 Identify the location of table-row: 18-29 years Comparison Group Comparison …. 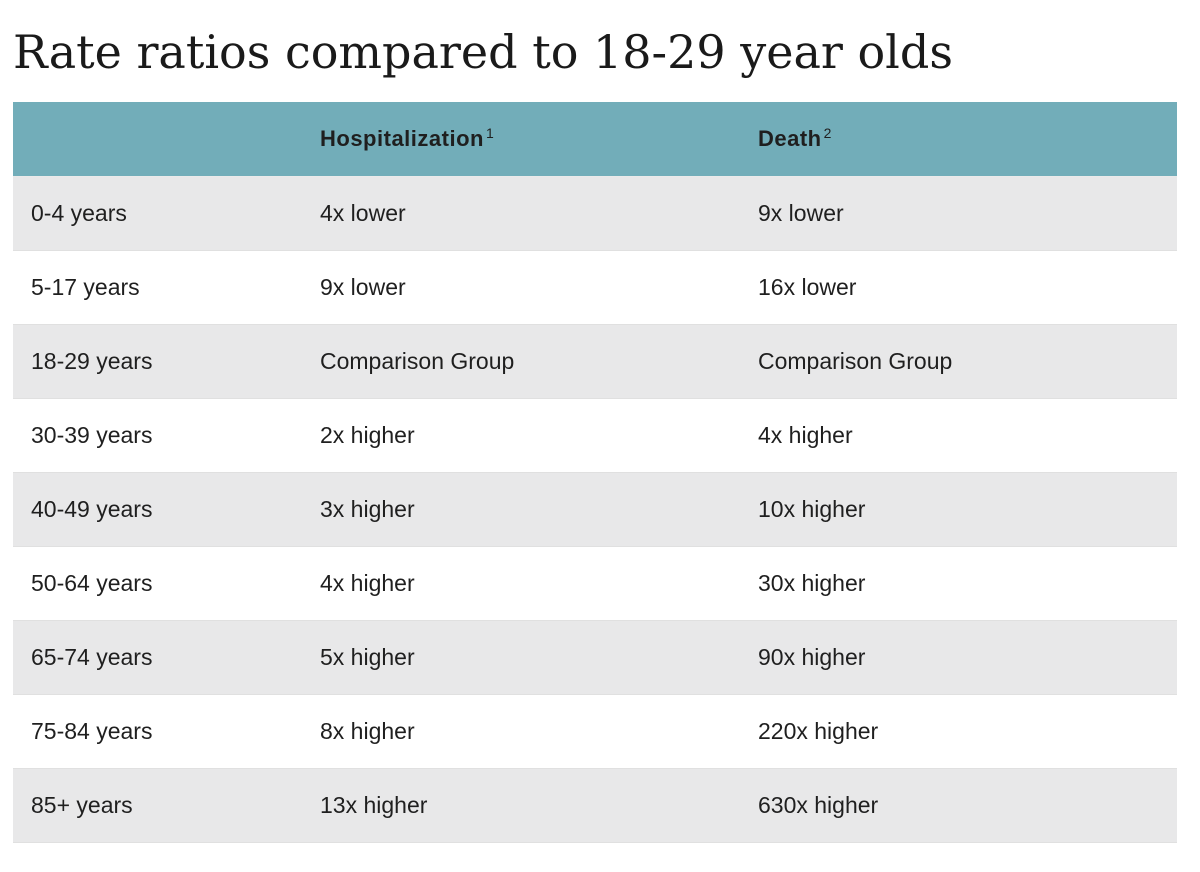
(595, 361).